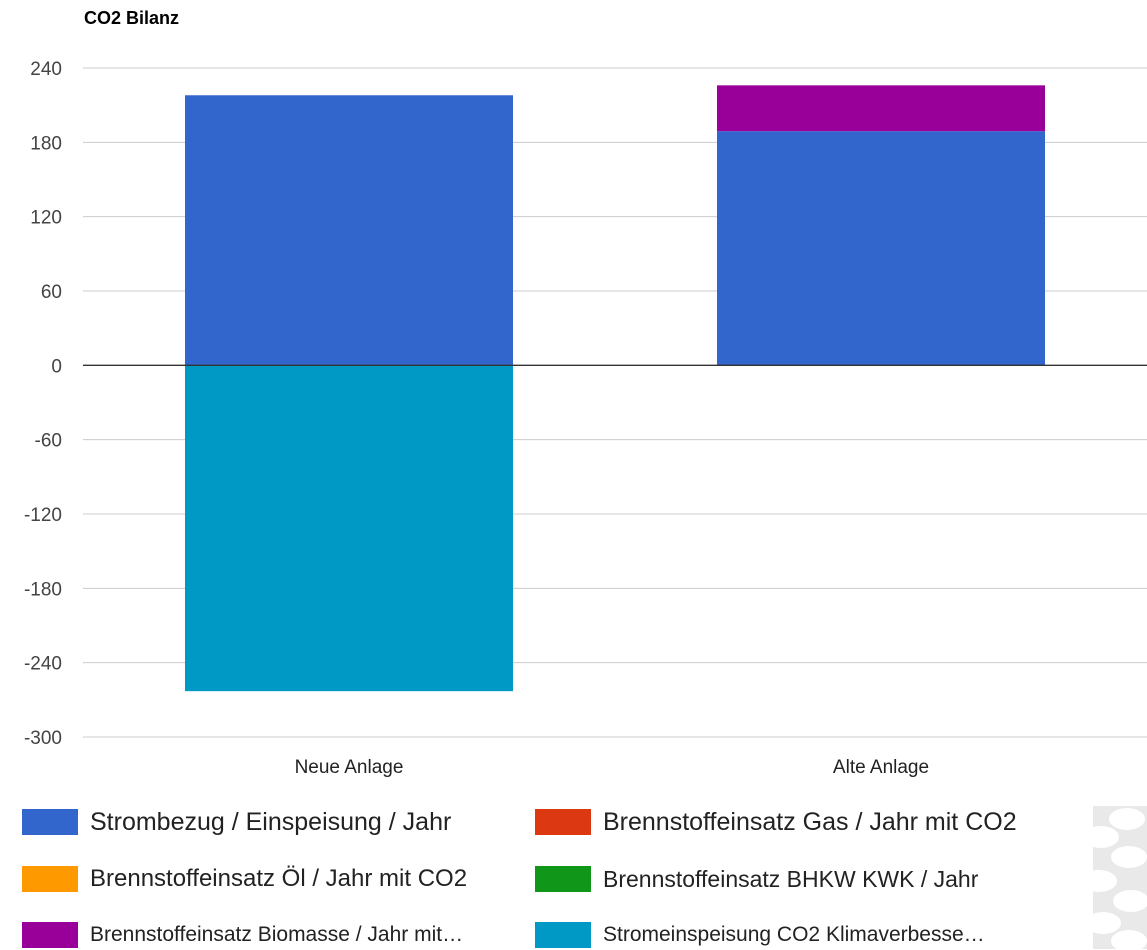 This screenshot has width=1147, height=950. What do you see at coordinates (349, 767) in the screenshot?
I see `x-category-label: Neue Anlage` at bounding box center [349, 767].